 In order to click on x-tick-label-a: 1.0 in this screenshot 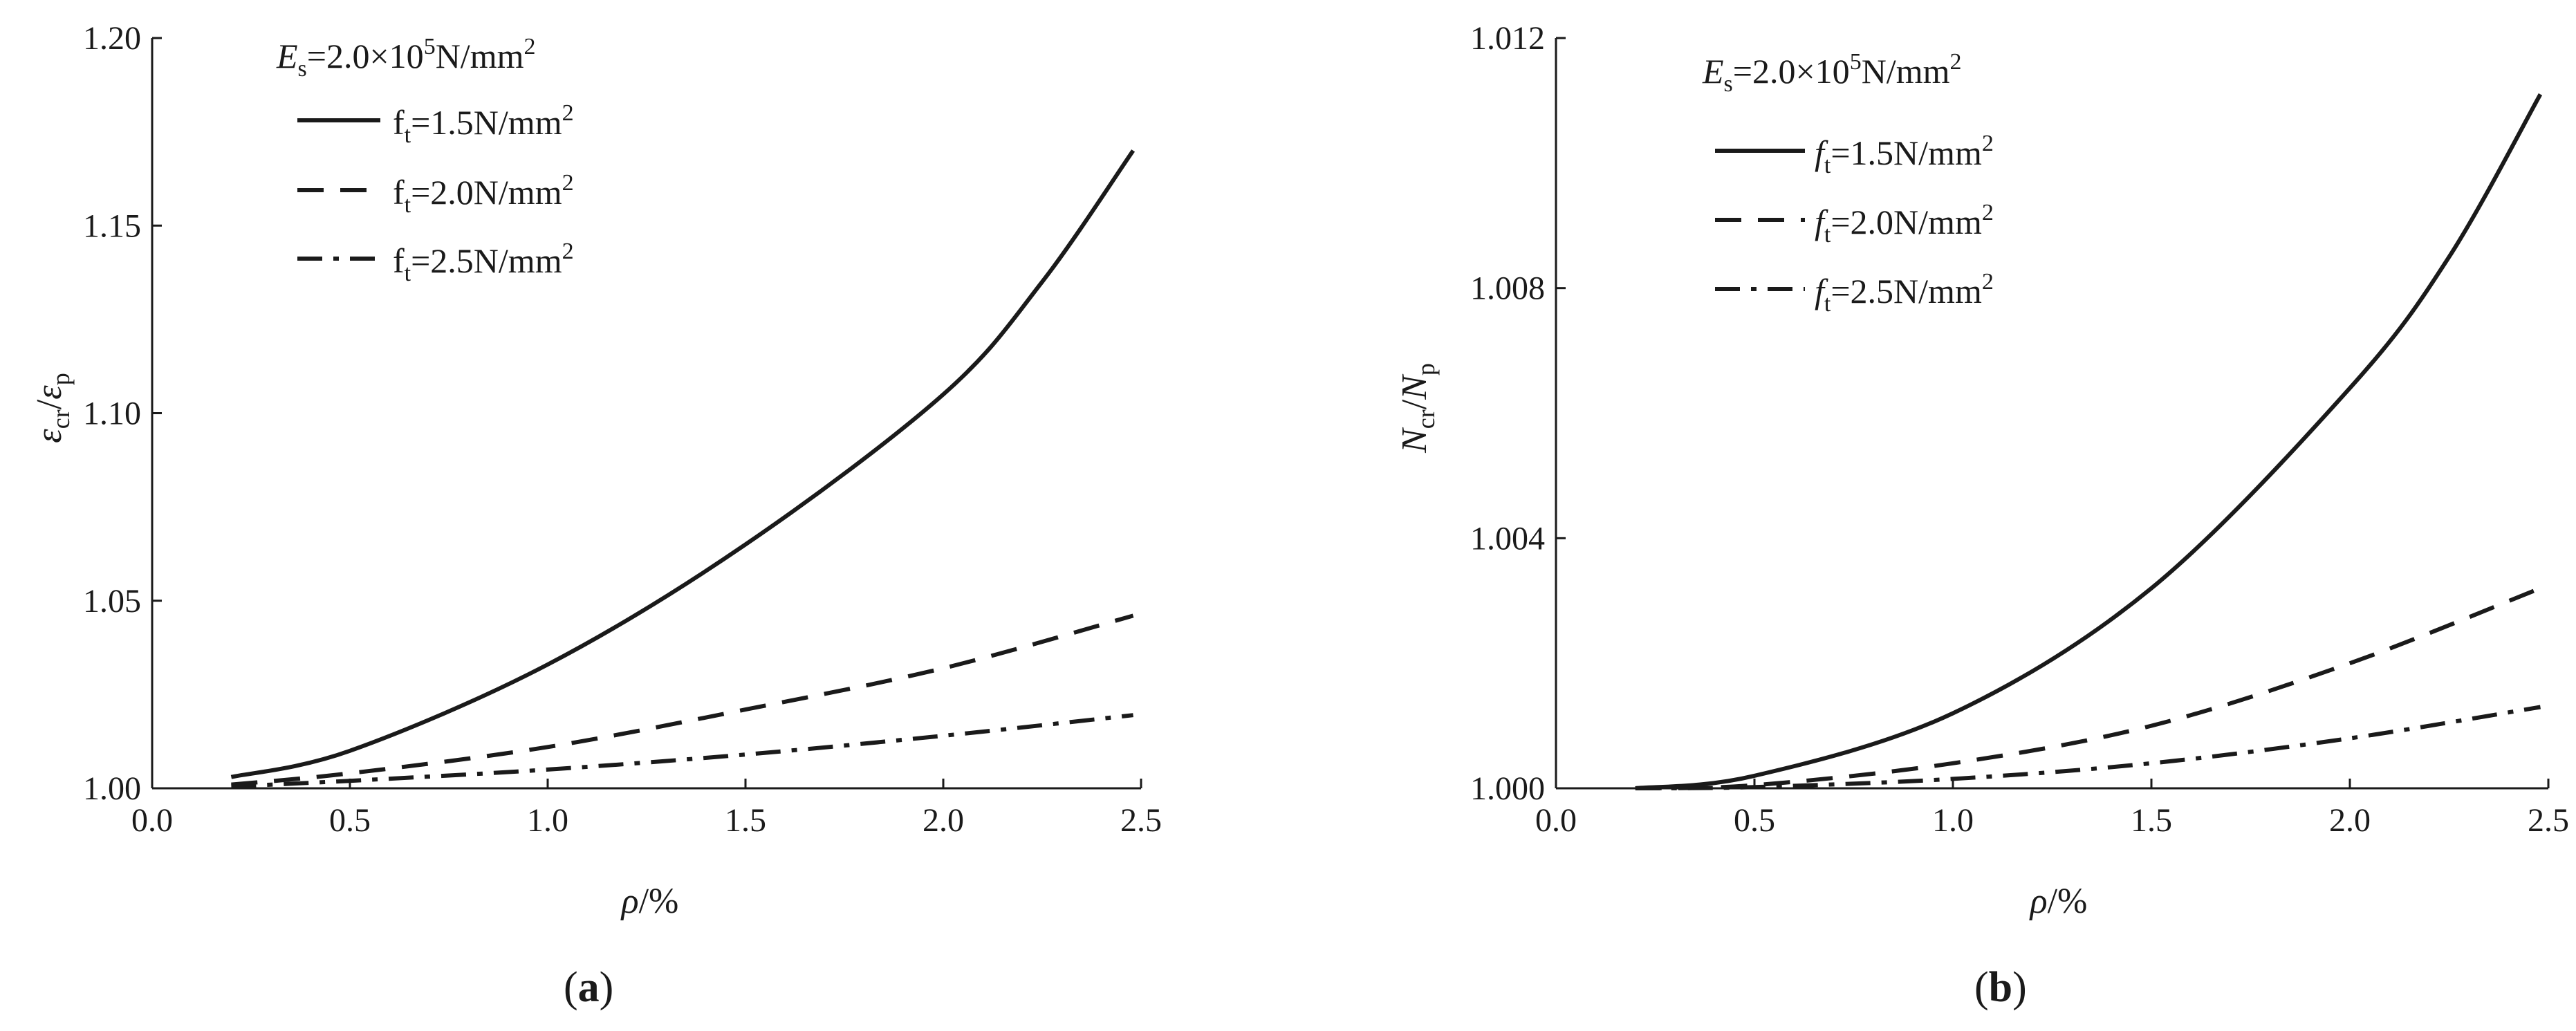, I will do `click(547, 821)`.